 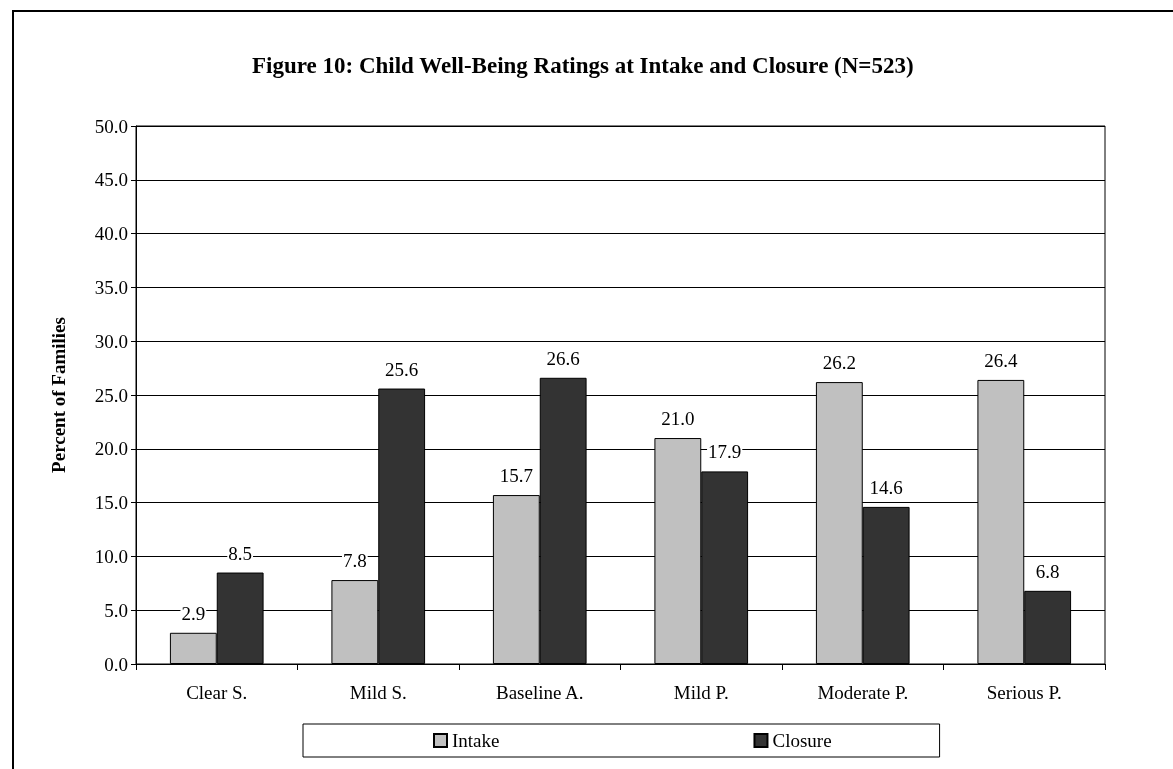 I want to click on y-tick-label: 25.0, so click(x=111, y=395).